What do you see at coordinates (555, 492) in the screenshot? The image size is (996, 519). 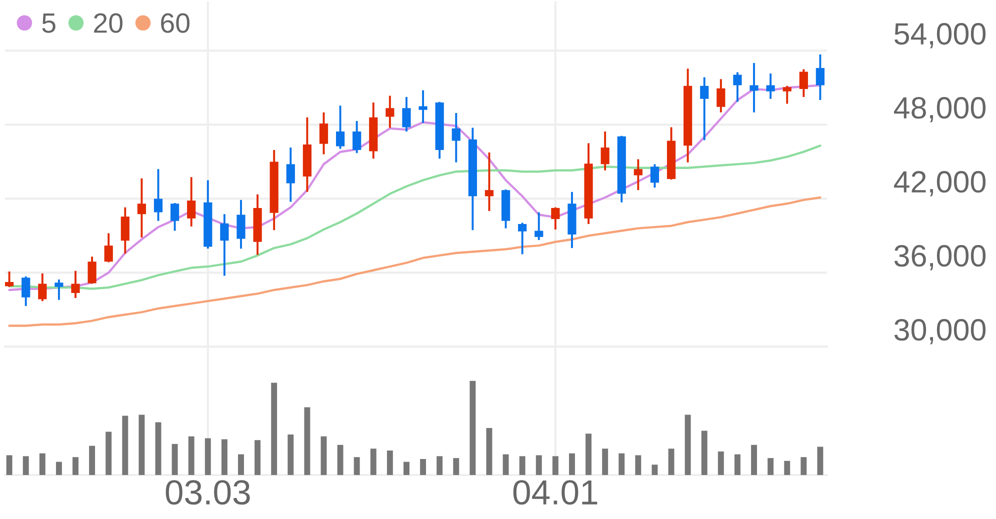 I see `x-tick-label: 04.01` at bounding box center [555, 492].